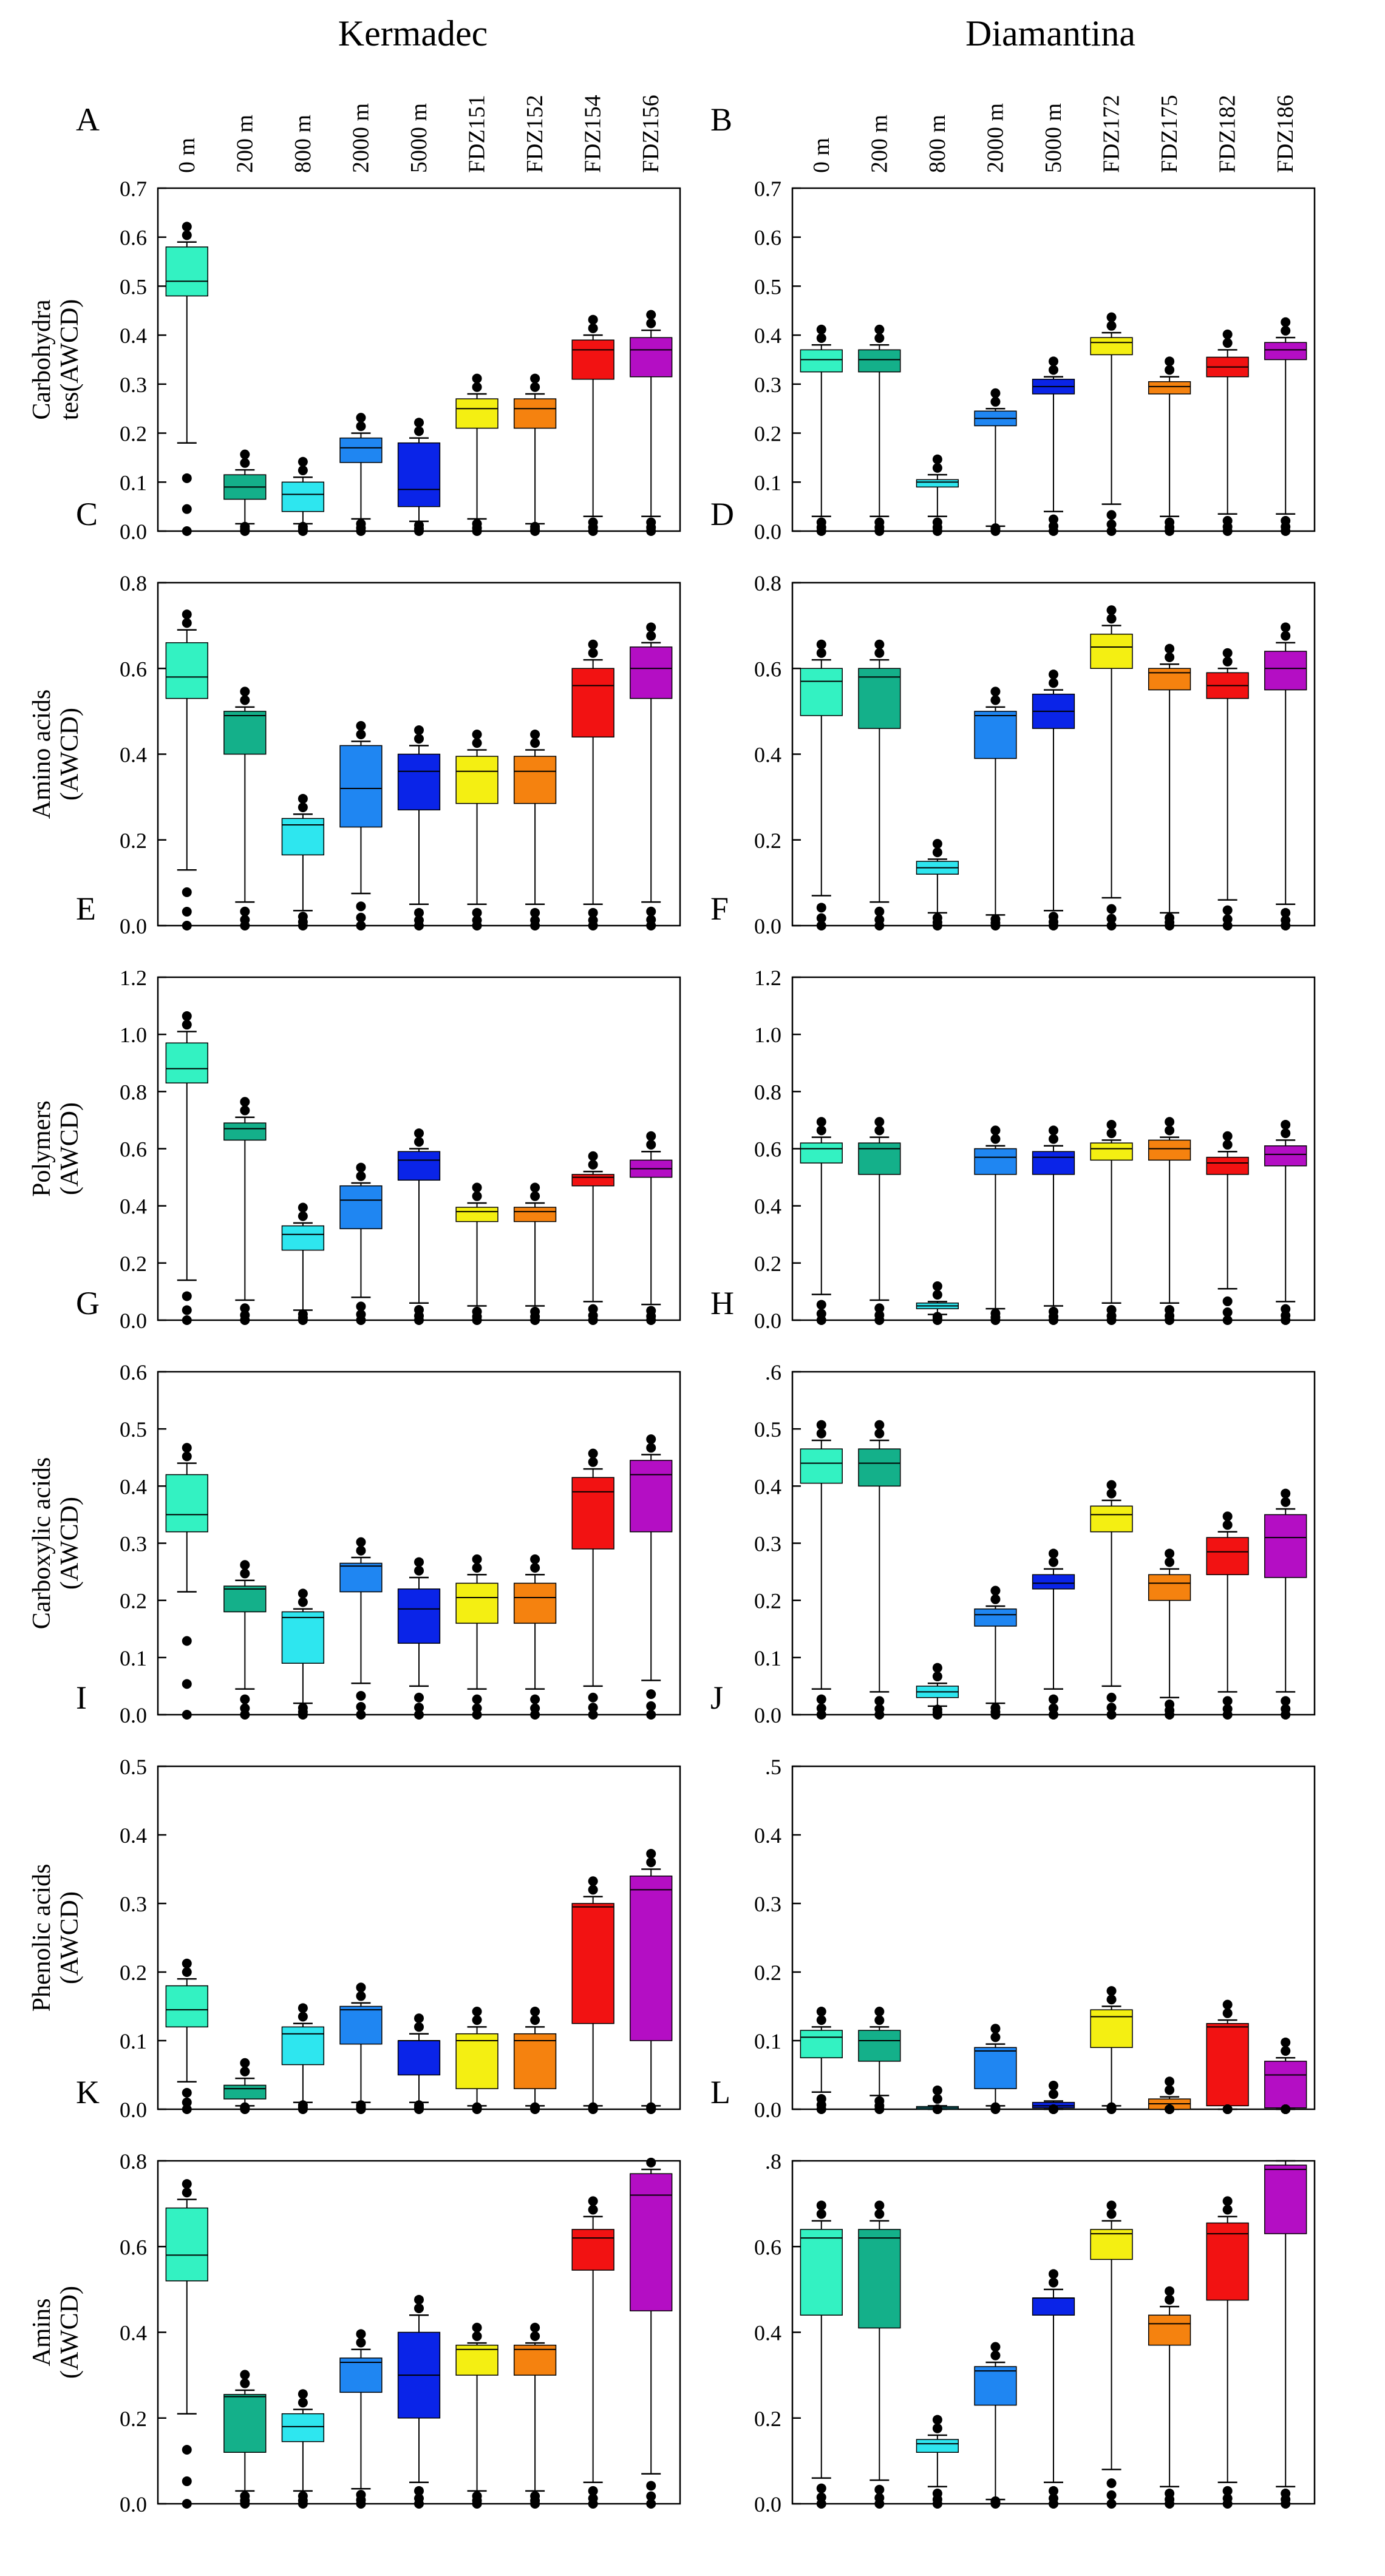 This screenshot has width=1385, height=2576. I want to click on category-label-b-7: FDZ182, so click(1228, 134).